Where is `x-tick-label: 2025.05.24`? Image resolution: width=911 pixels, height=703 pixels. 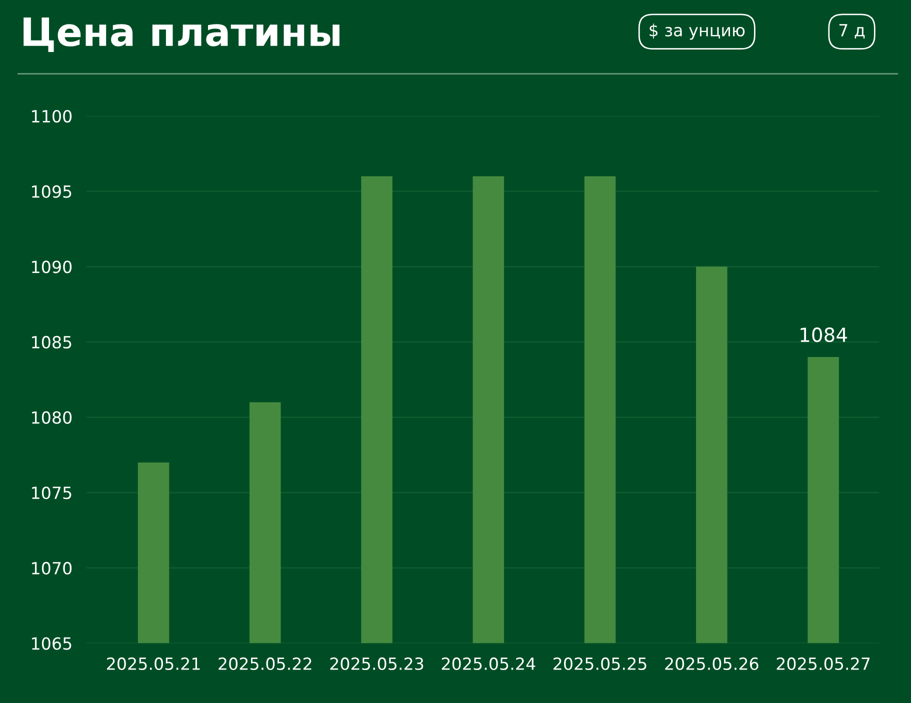
x-tick-label: 2025.05.24 is located at coordinates (489, 663).